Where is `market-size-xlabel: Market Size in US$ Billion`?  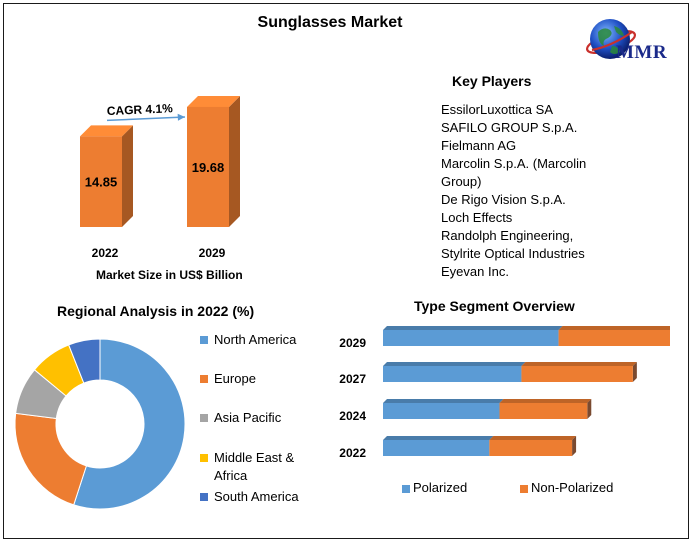
market-size-xlabel: Market Size in US$ Billion is located at coordinates (169, 275).